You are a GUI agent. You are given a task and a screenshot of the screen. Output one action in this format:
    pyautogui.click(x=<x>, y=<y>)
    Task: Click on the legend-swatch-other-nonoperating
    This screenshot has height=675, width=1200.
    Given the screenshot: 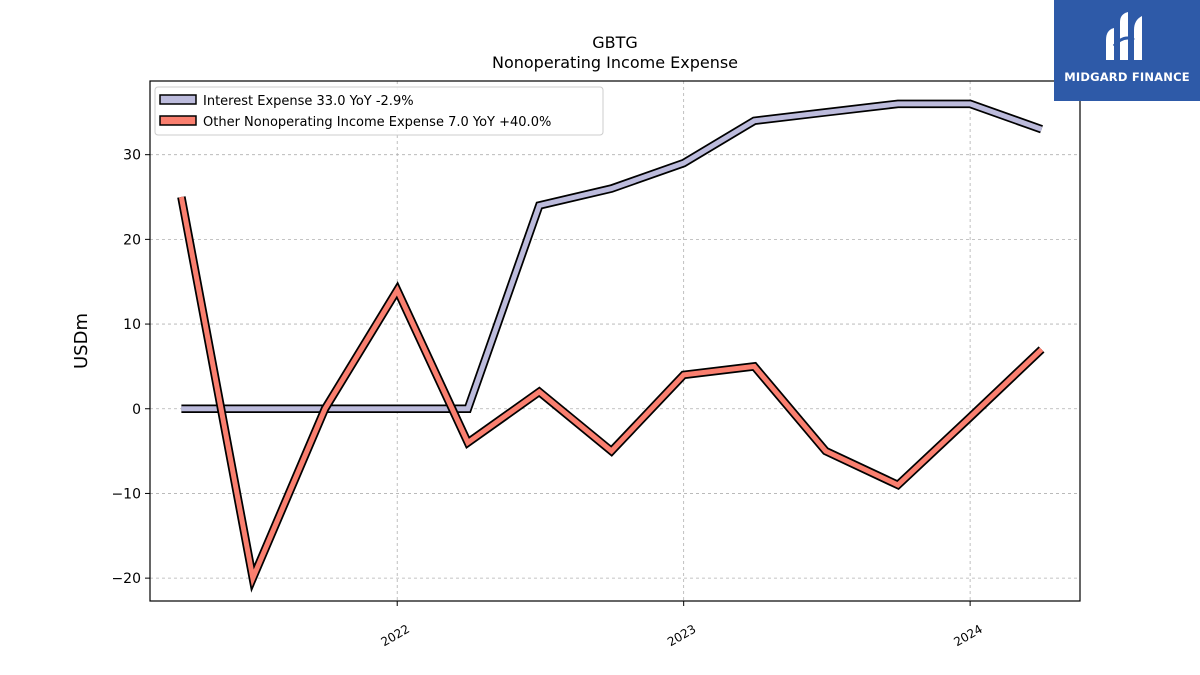 What is the action you would take?
    pyautogui.click(x=178, y=120)
    